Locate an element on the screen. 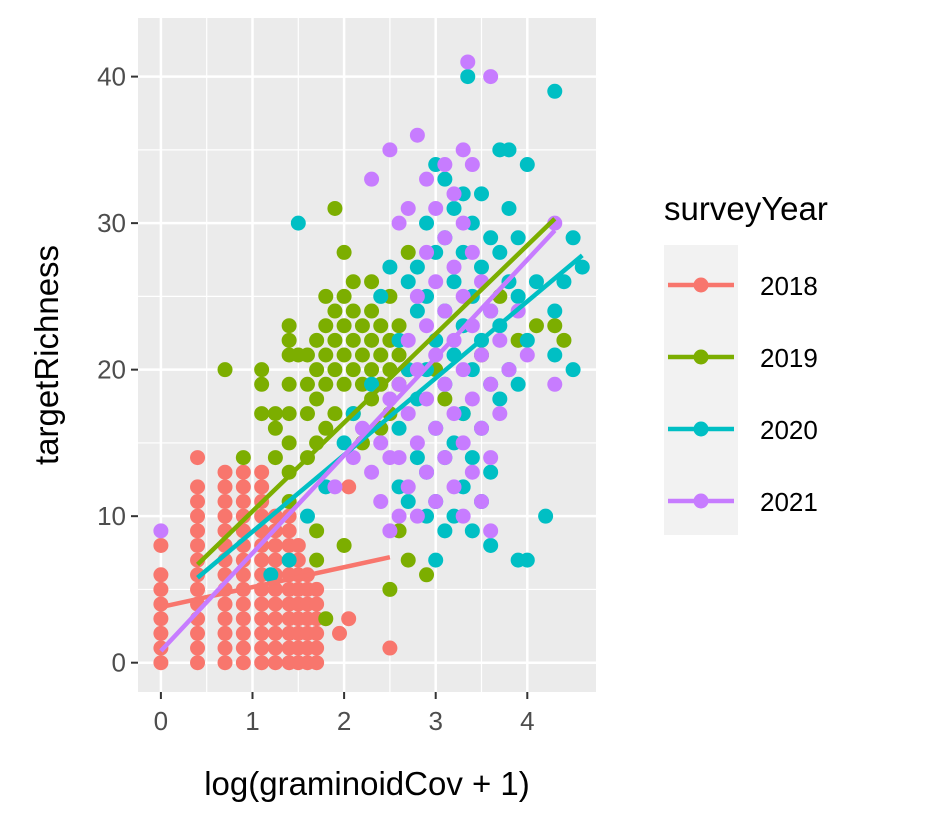 This screenshot has width=944, height=826. legend-label-2021: 2021 is located at coordinates (789, 502).